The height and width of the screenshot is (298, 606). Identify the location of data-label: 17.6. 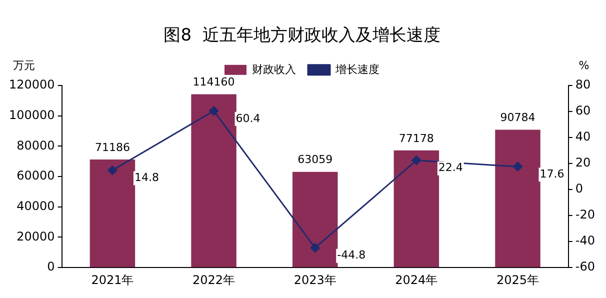
(552, 173).